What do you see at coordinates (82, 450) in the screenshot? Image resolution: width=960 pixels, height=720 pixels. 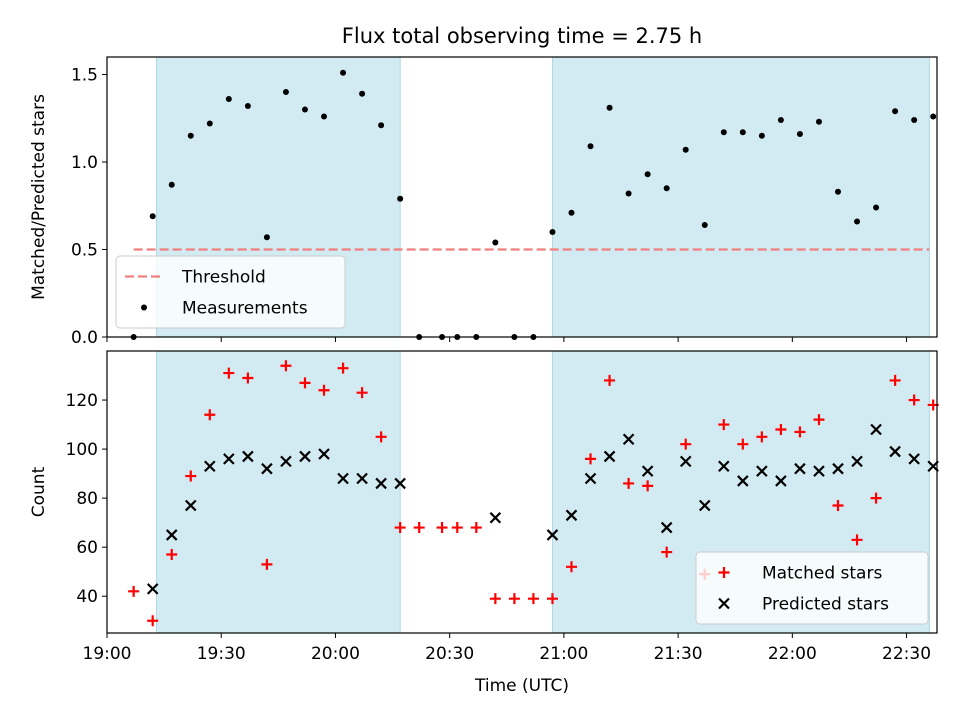 I see `y-tick-label: 100` at bounding box center [82, 450].